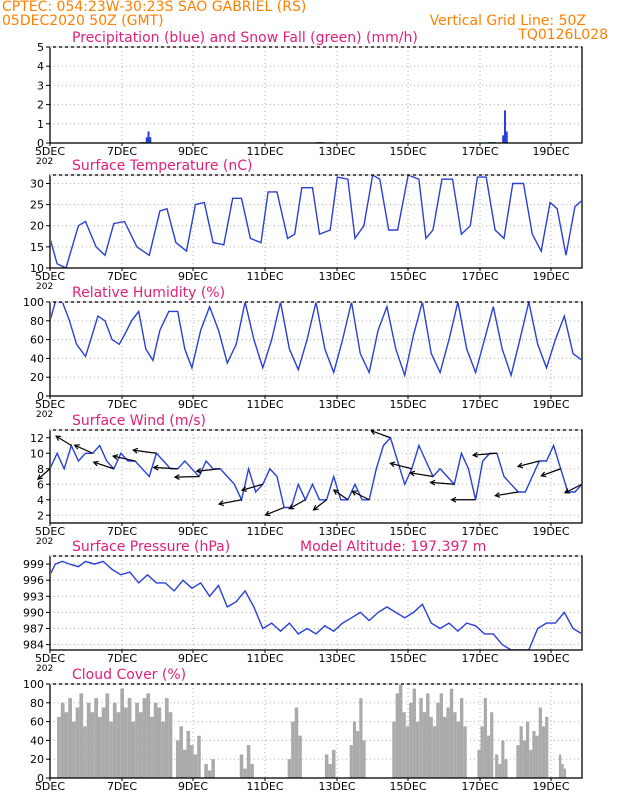 This screenshot has width=618, height=800. Describe the element at coordinates (316, 221) in the screenshot. I see `series-line-temp` at that location.